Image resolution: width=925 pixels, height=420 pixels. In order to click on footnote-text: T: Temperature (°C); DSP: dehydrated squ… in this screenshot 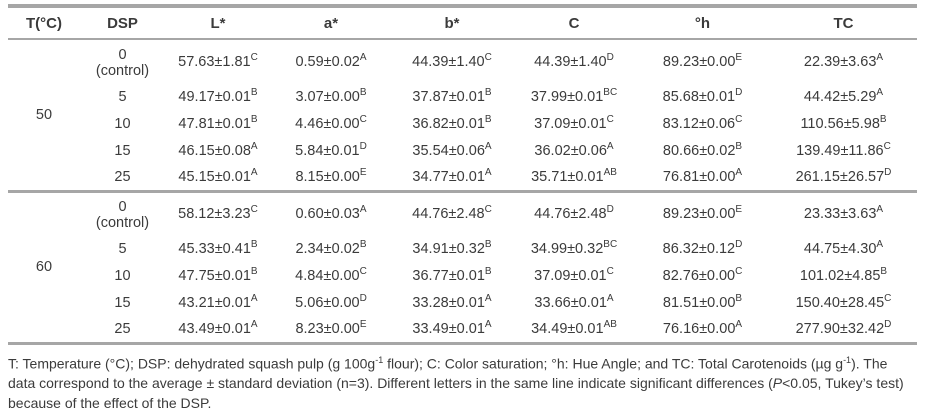, I will do `click(192, 363)`.